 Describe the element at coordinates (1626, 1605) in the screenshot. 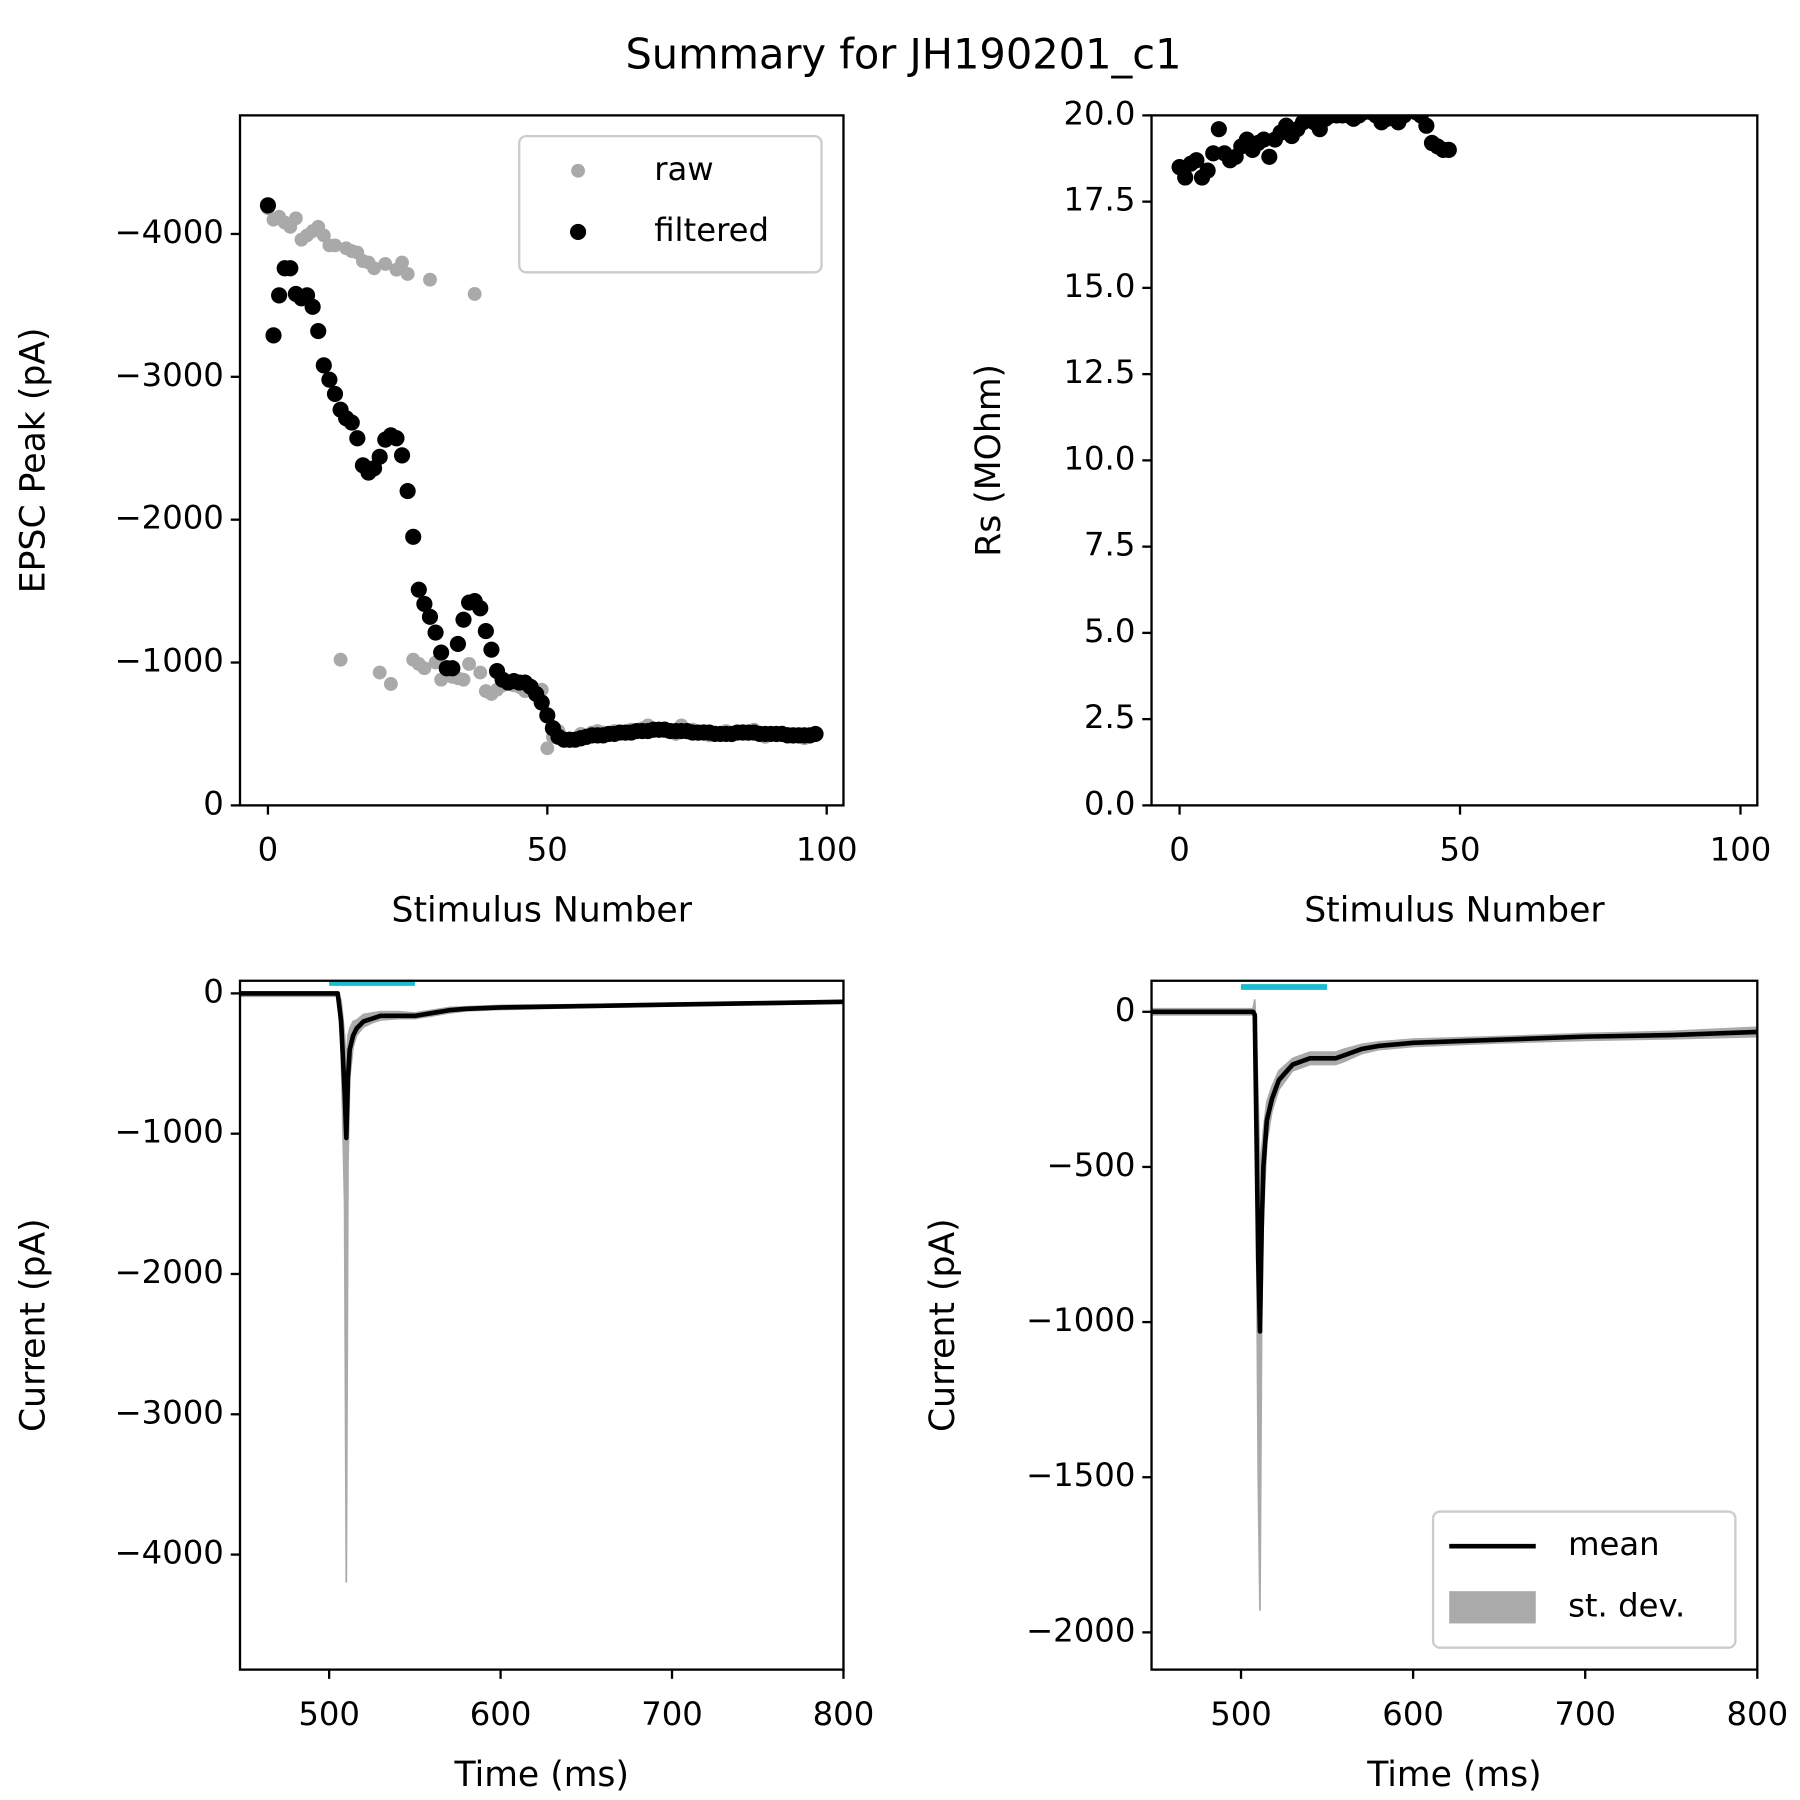

I see `legend-label: st. dev.` at that location.